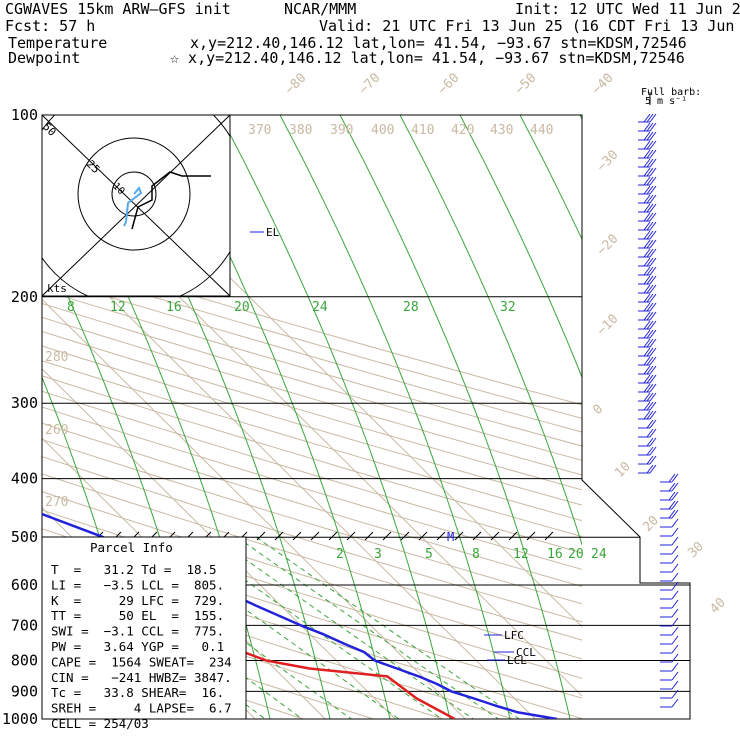  What do you see at coordinates (501, 130) in the screenshot?
I see `theta-label: 430` at bounding box center [501, 130].